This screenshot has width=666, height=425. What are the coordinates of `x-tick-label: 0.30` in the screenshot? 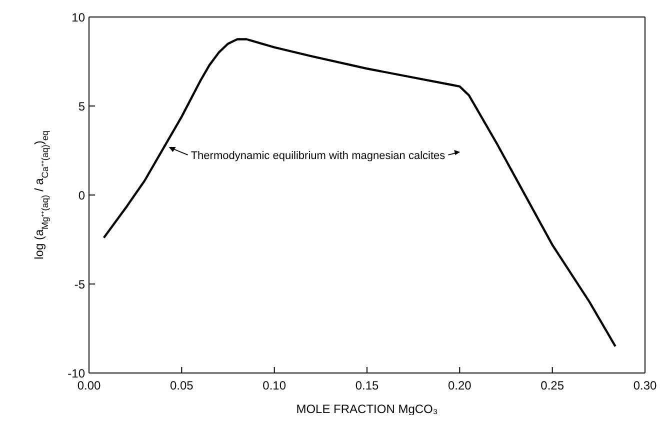 It's located at (645, 385).